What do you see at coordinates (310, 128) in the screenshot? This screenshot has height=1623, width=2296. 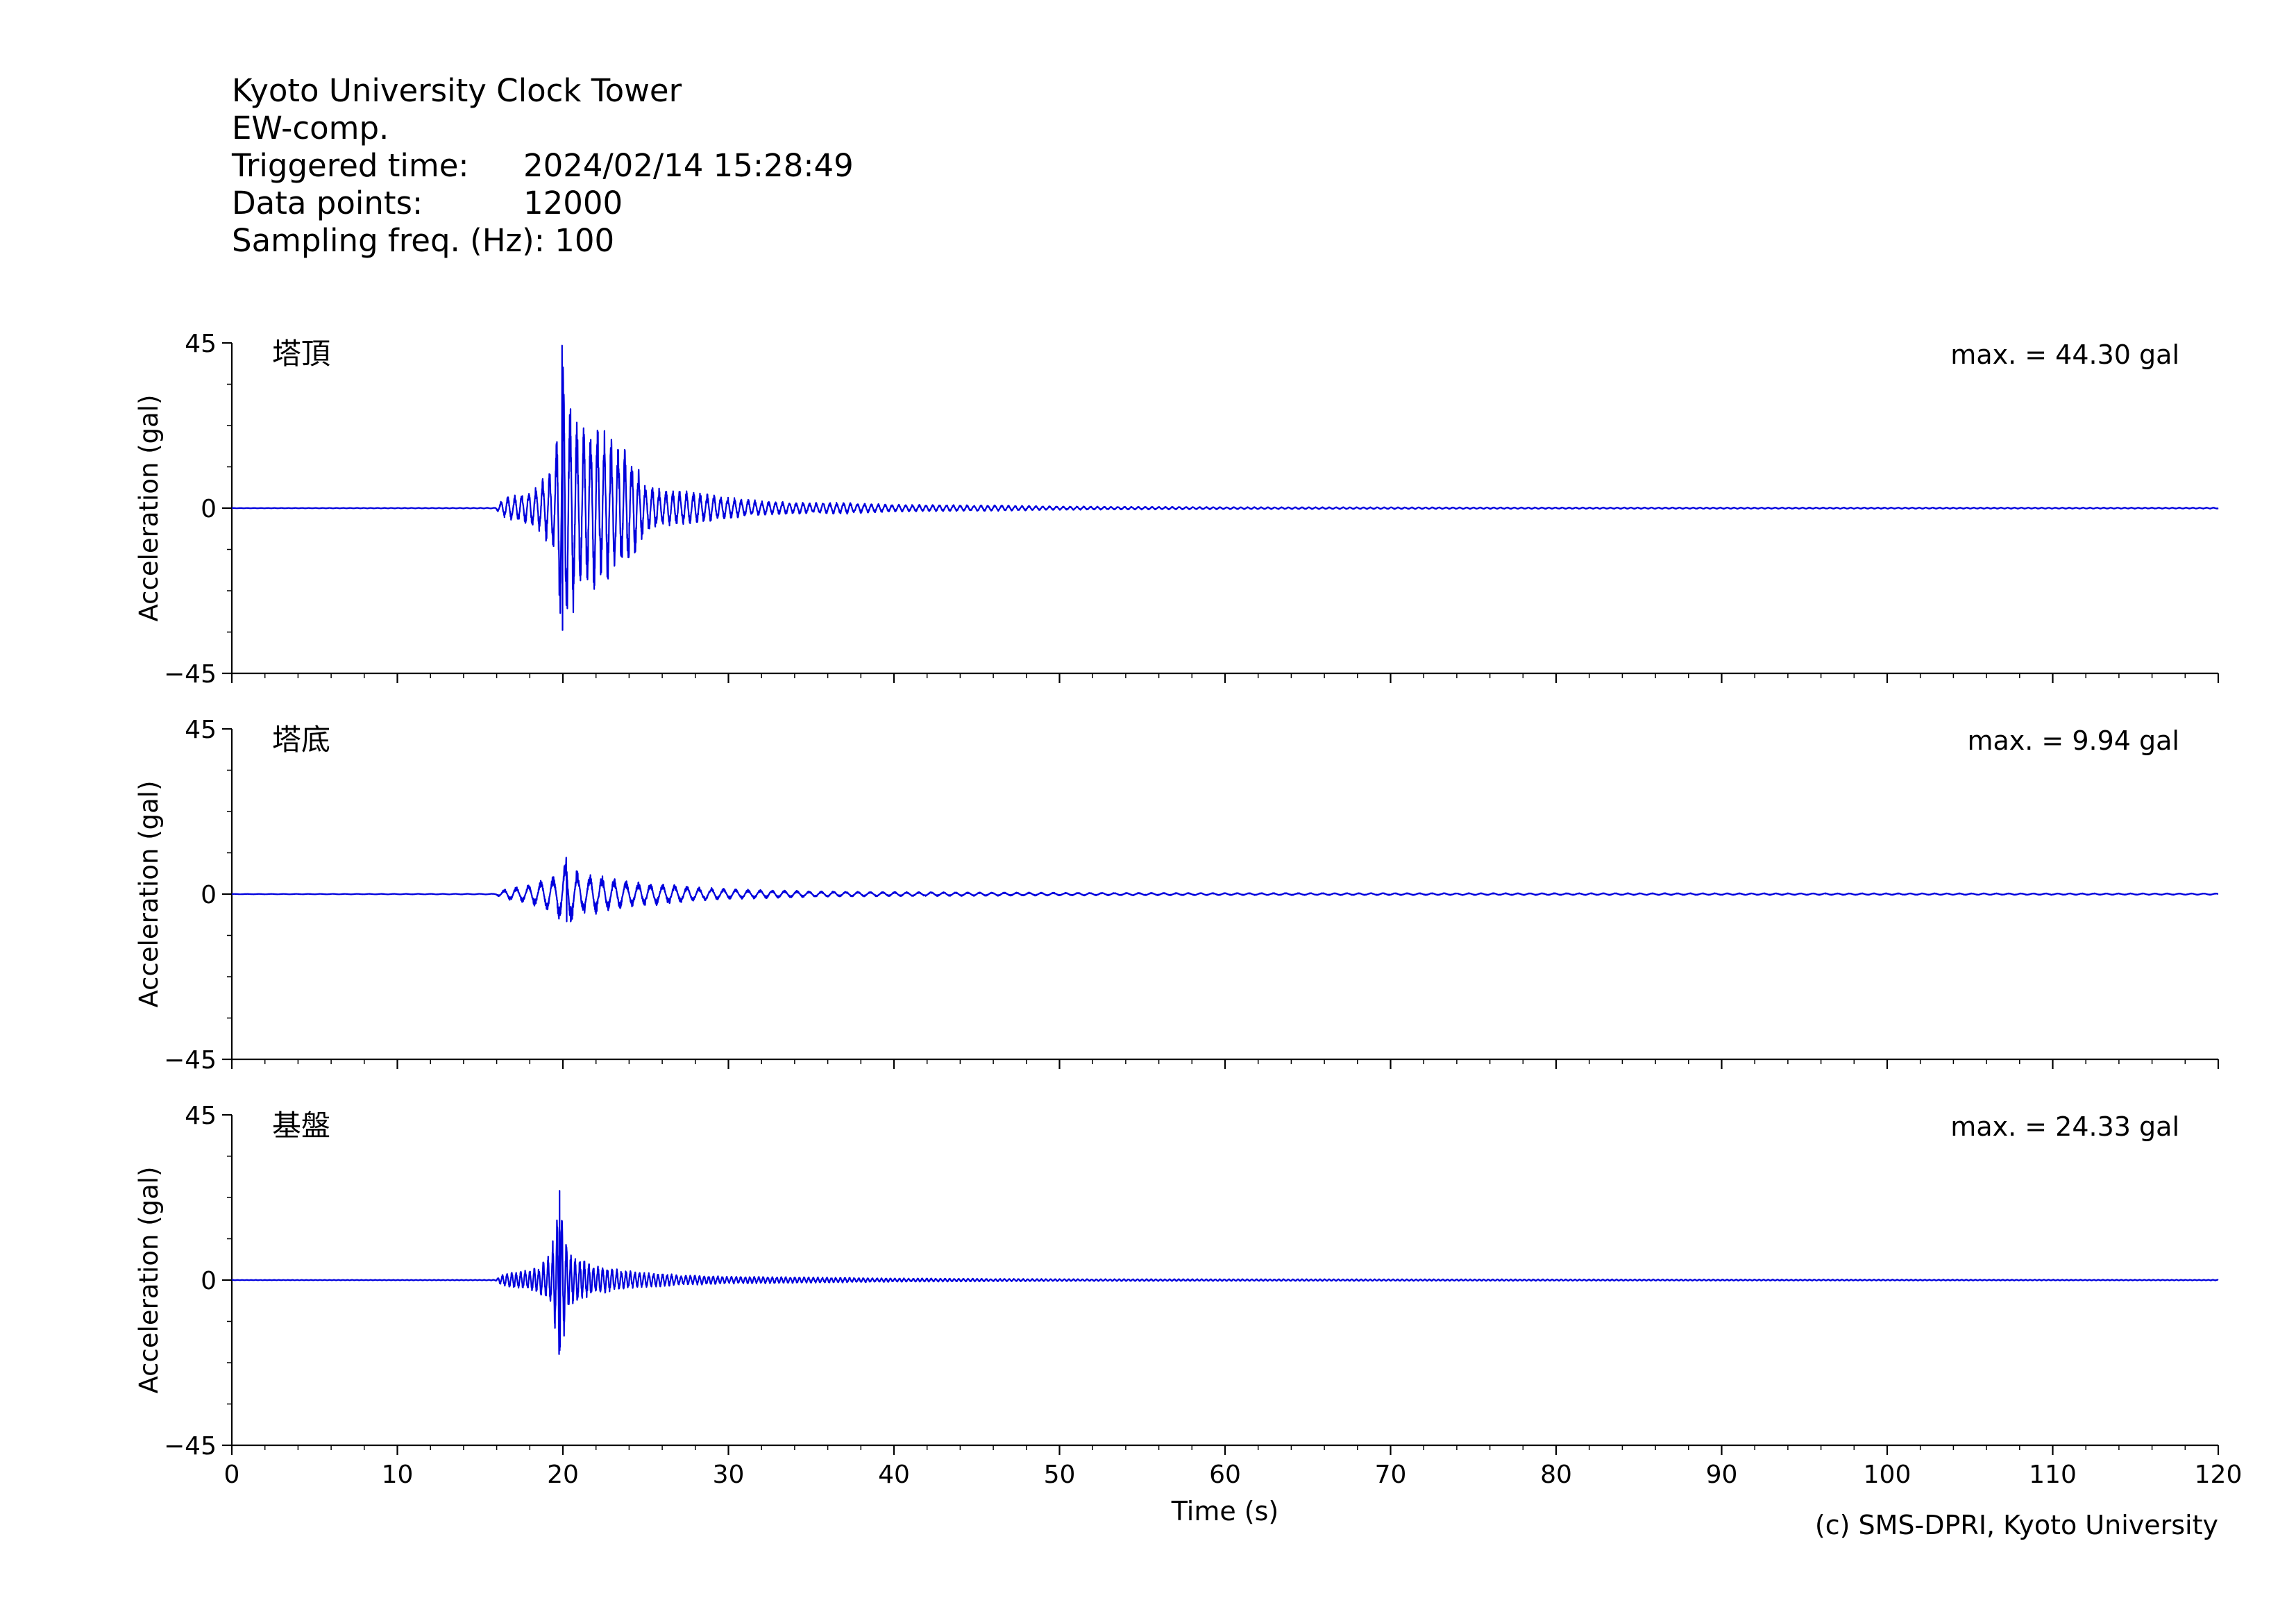 I see `component-label: EW-comp.` at bounding box center [310, 128].